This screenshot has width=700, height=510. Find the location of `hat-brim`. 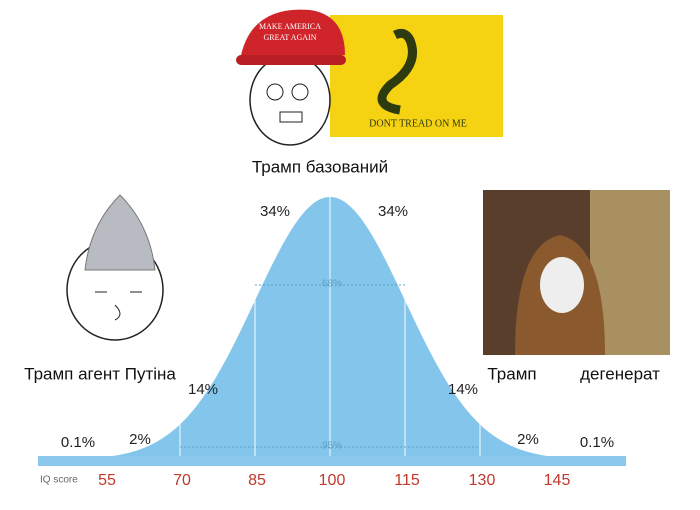

hat-brim is located at coordinates (291, 60).